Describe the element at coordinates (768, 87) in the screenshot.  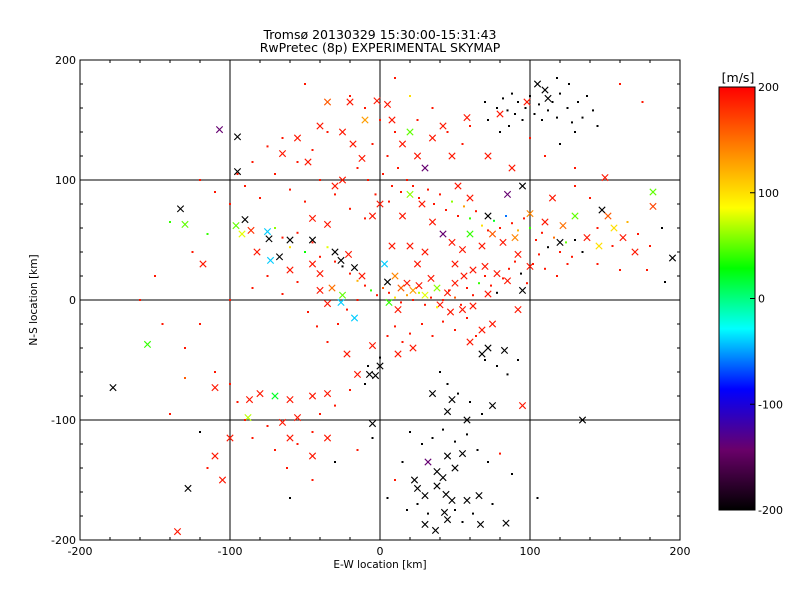
I see `colorbar-tick-label: 200` at that location.